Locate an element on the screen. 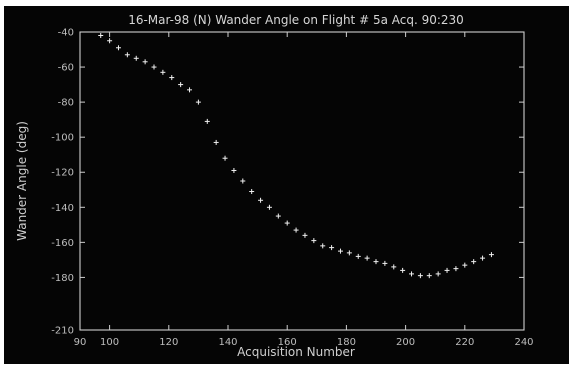 The width and height of the screenshot is (577, 369). x-tick-label: 160 is located at coordinates (287, 342).